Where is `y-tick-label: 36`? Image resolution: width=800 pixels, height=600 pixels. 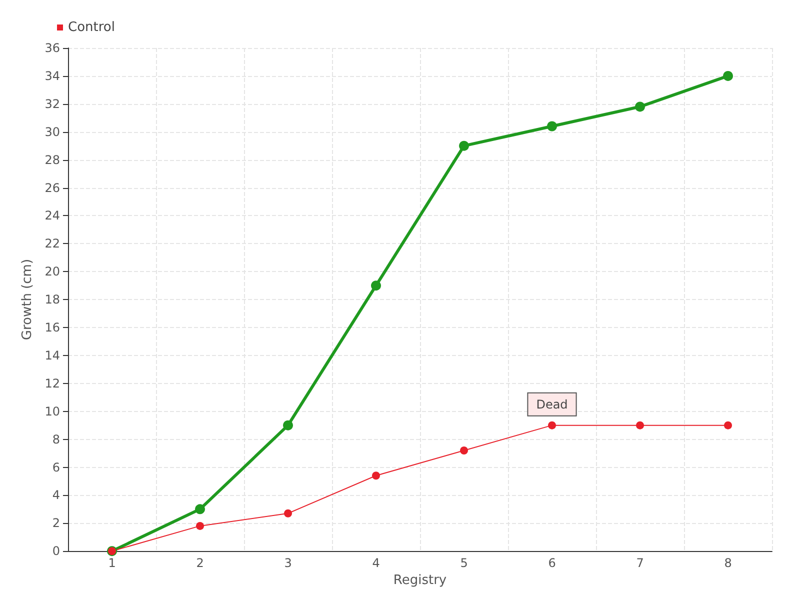
y-tick-label: 36 is located at coordinates (52, 48).